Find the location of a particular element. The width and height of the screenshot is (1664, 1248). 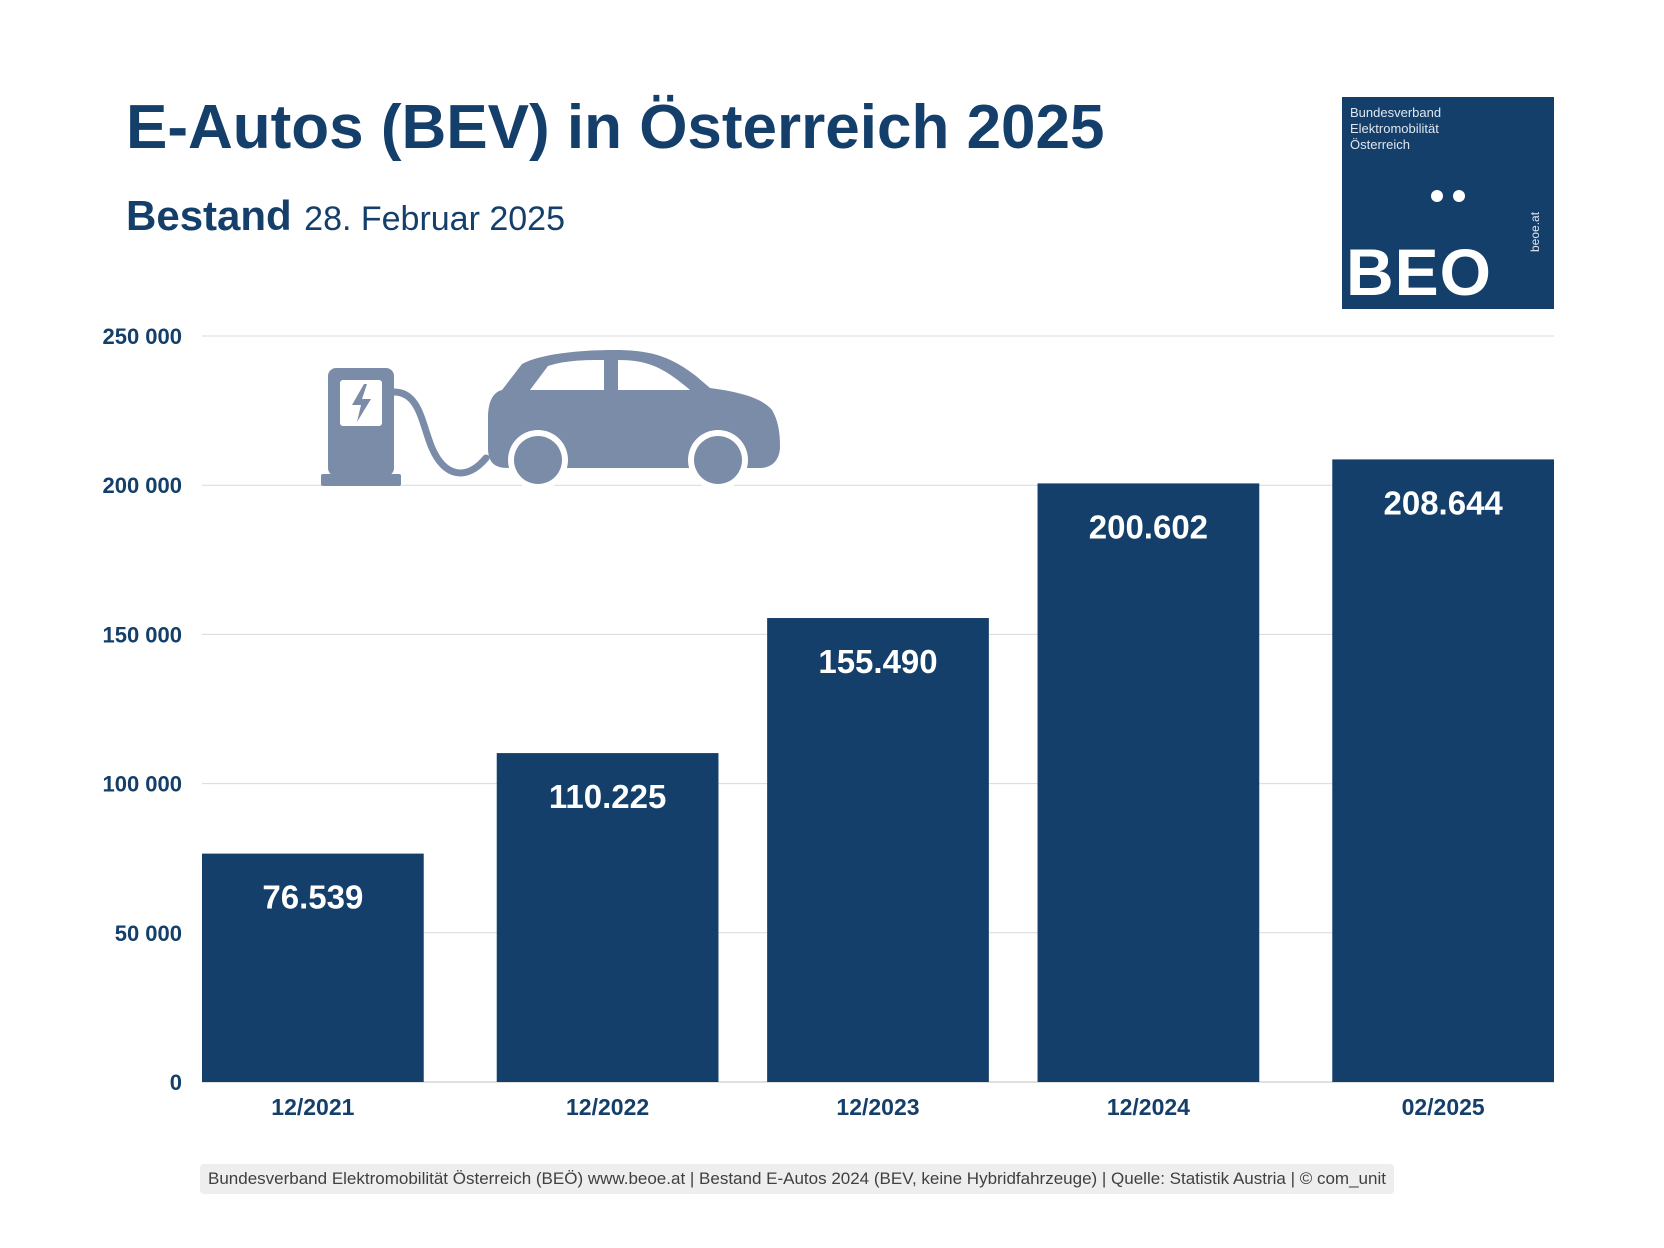

bar-value-label: 76.539 is located at coordinates (312, 897).